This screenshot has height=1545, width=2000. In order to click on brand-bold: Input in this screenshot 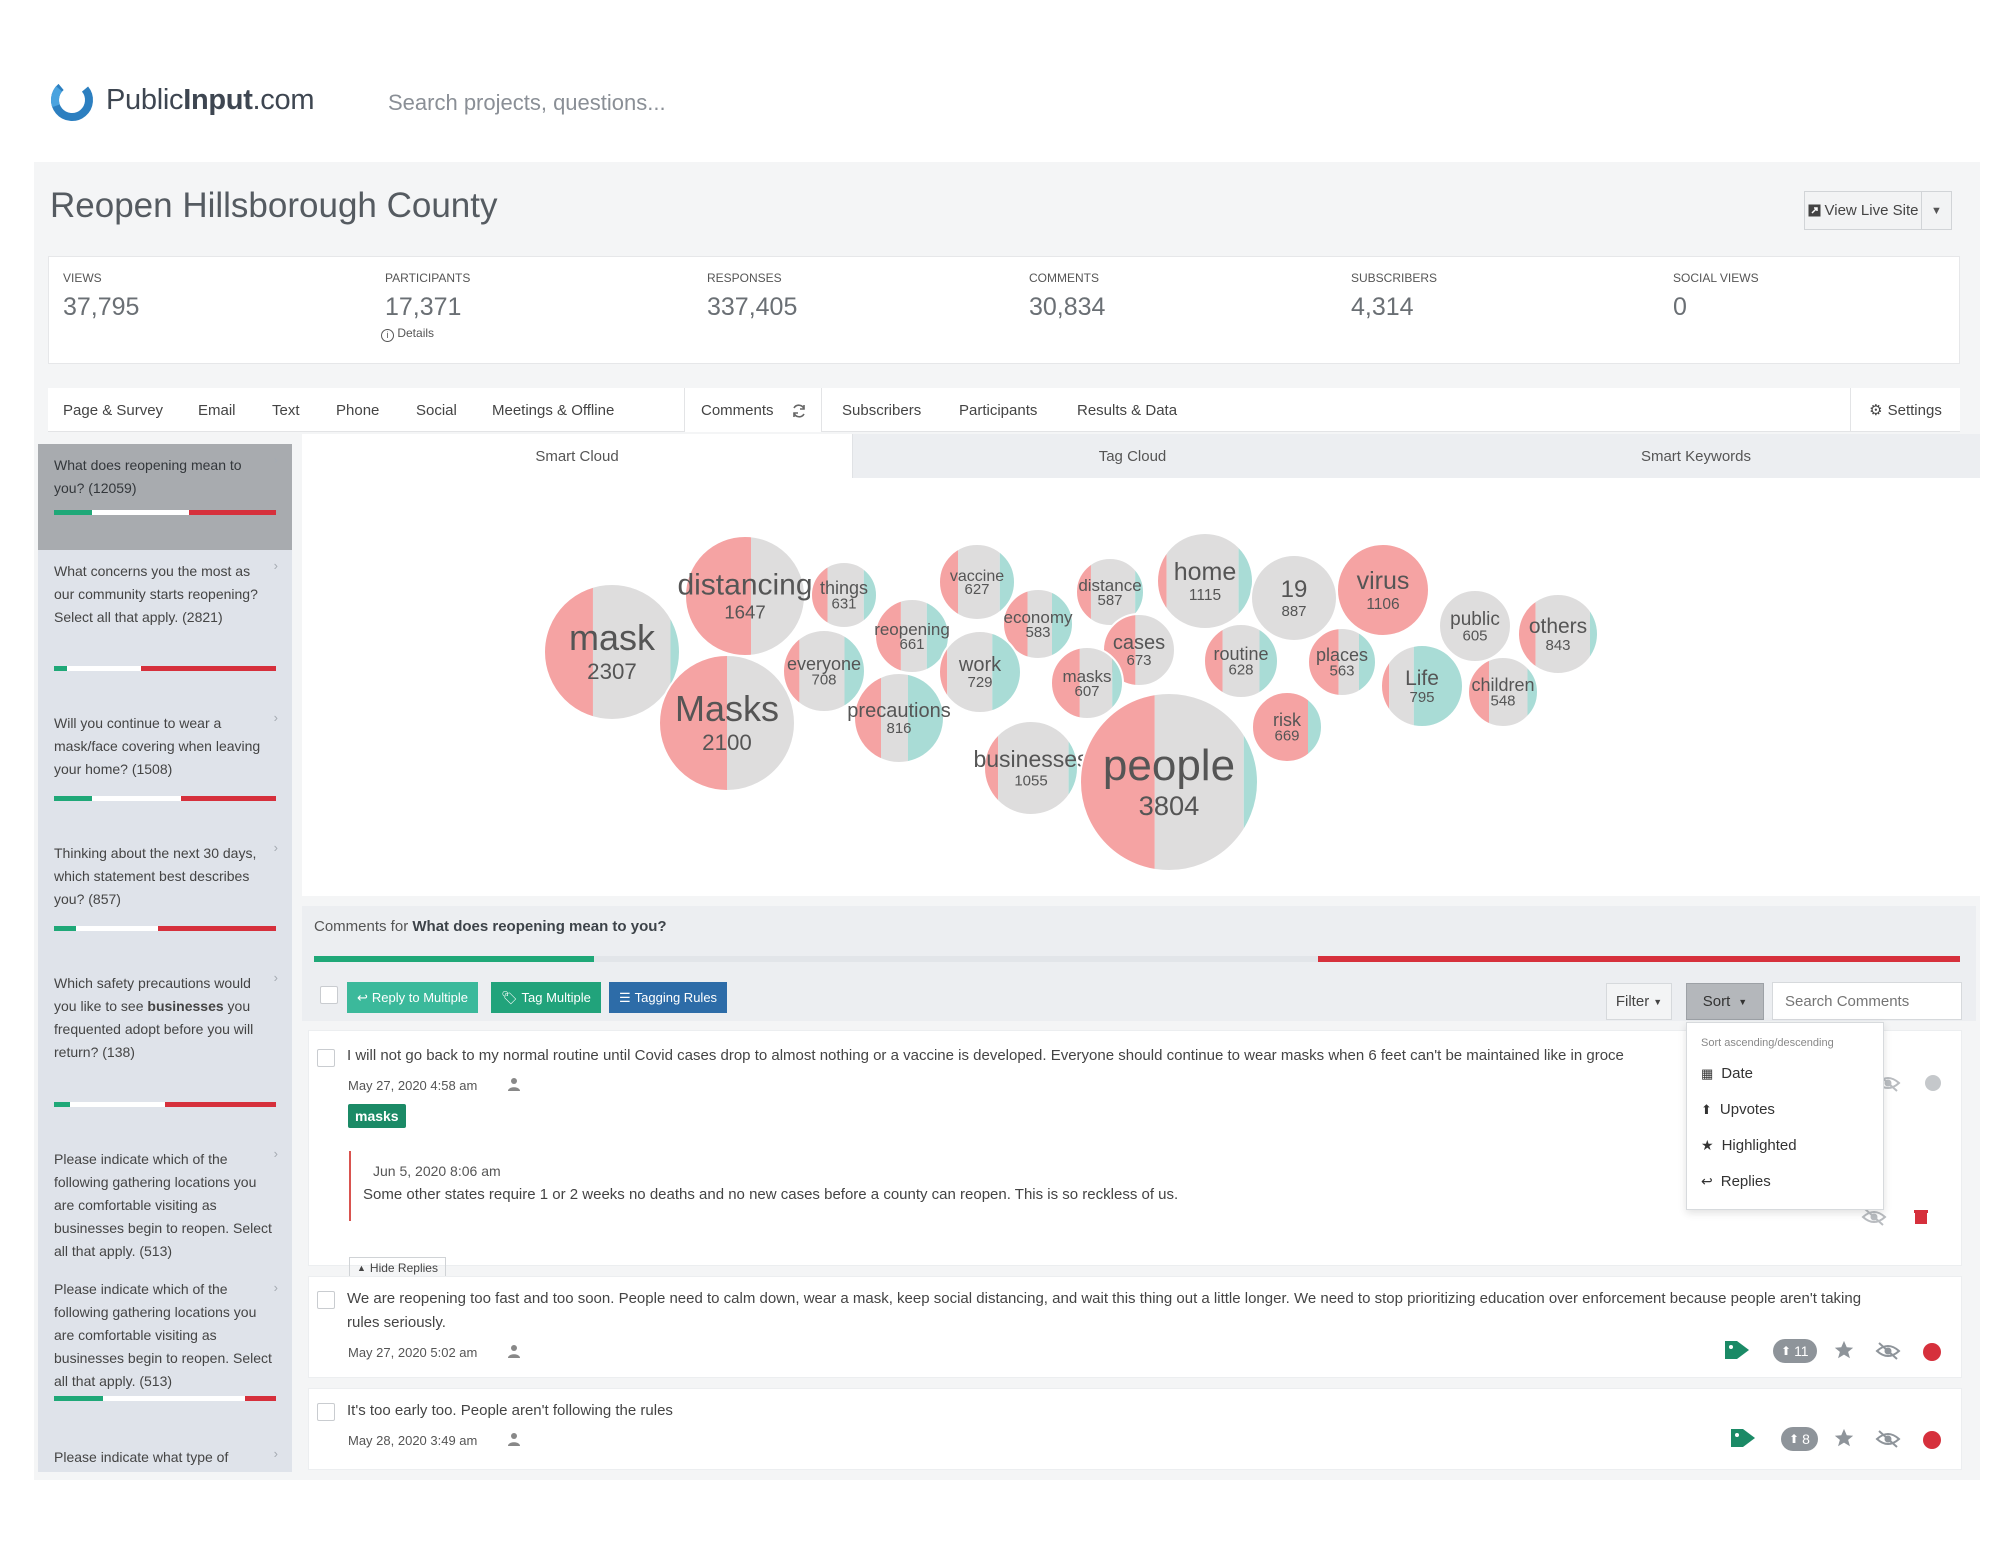, I will do `click(218, 100)`.